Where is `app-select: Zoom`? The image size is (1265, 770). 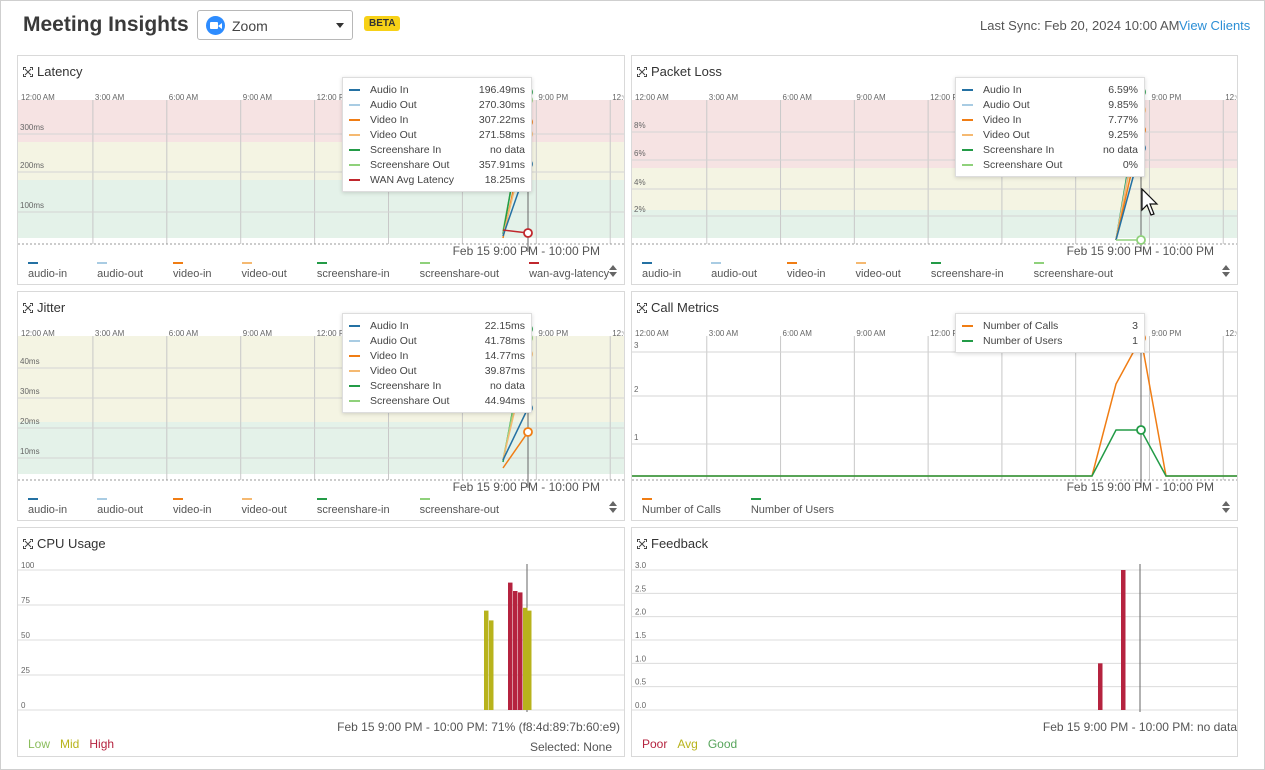 app-select: Zoom is located at coordinates (275, 25).